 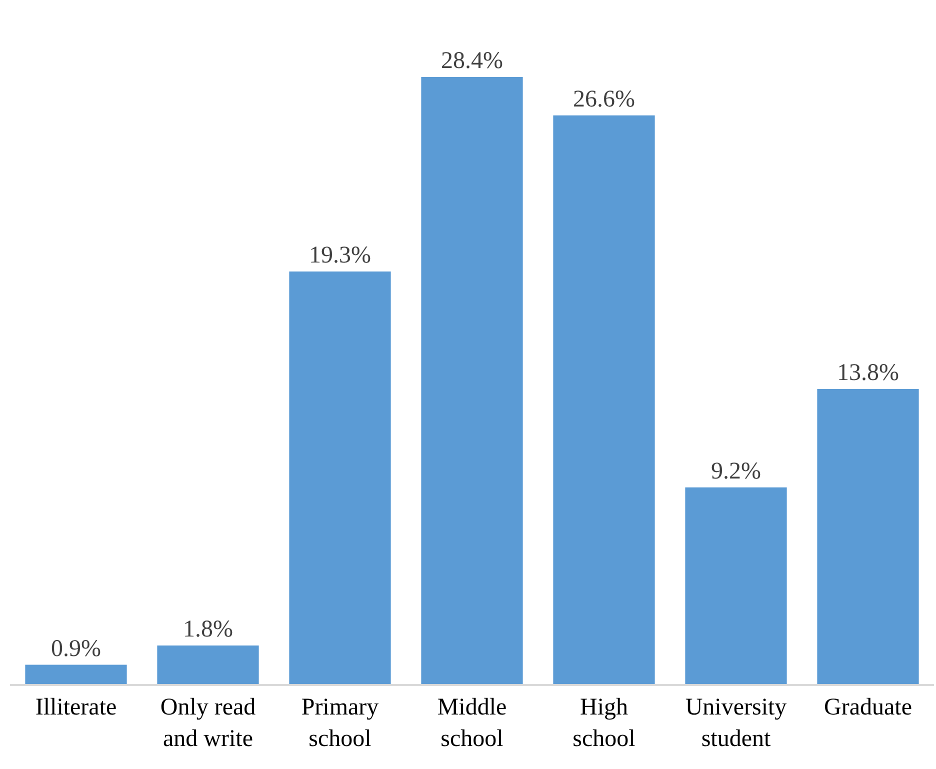 I want to click on x-tick-label: Only read and write, so click(x=208, y=723).